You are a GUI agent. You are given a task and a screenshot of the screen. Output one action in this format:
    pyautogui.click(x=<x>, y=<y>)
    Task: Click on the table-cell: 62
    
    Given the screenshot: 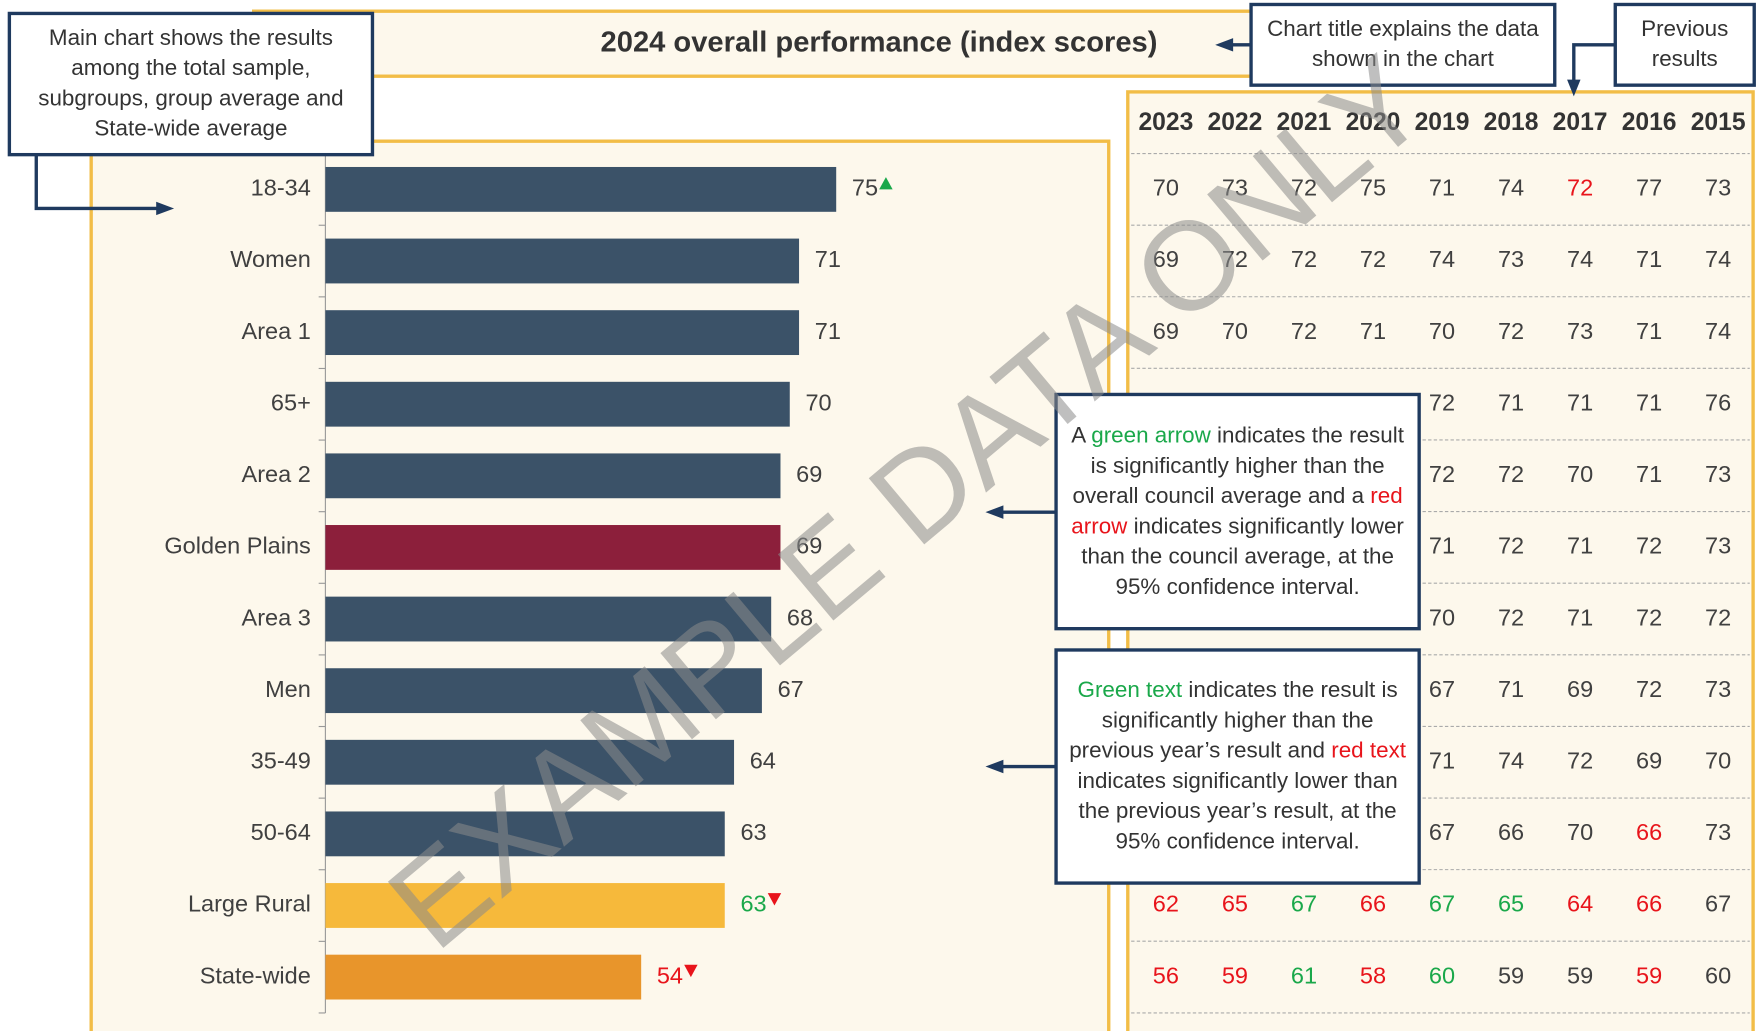 What is the action you would take?
    pyautogui.click(x=1166, y=904)
    